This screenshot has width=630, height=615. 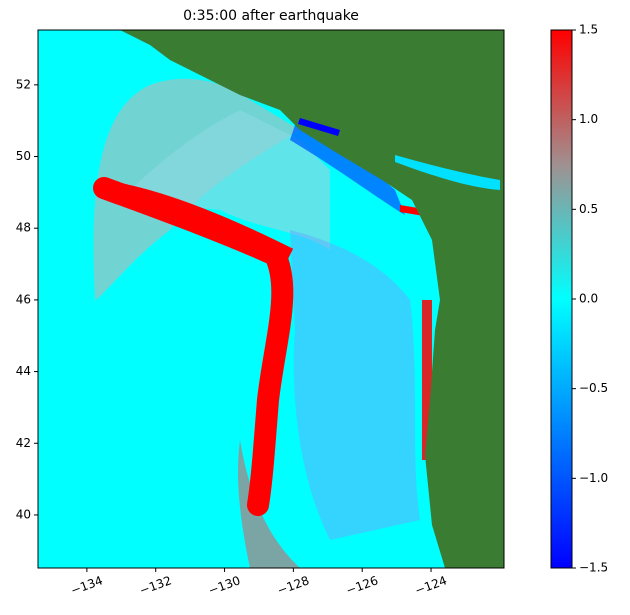 What do you see at coordinates (269, 504) in the screenshot?
I see `wave-tail` at bounding box center [269, 504].